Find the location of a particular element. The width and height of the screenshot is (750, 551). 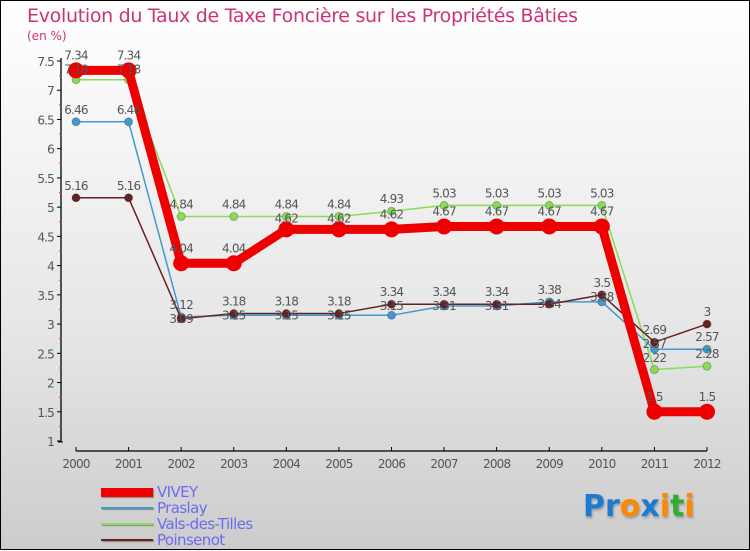

y-tick-label: 1 is located at coordinates (50, 442).